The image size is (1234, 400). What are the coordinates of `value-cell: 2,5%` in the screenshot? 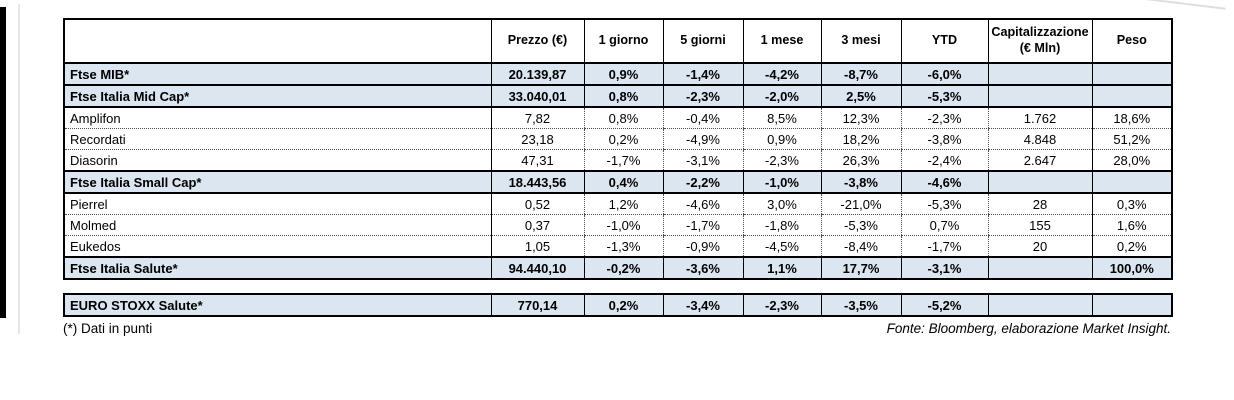 It's located at (860, 96).